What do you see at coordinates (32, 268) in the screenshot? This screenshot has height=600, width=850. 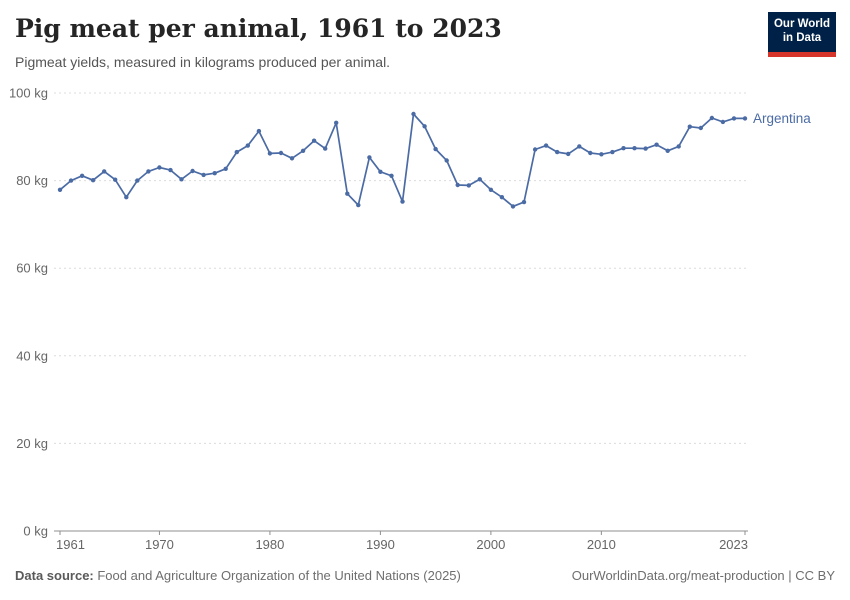 I see `y-tick-label: 60 kg` at bounding box center [32, 268].